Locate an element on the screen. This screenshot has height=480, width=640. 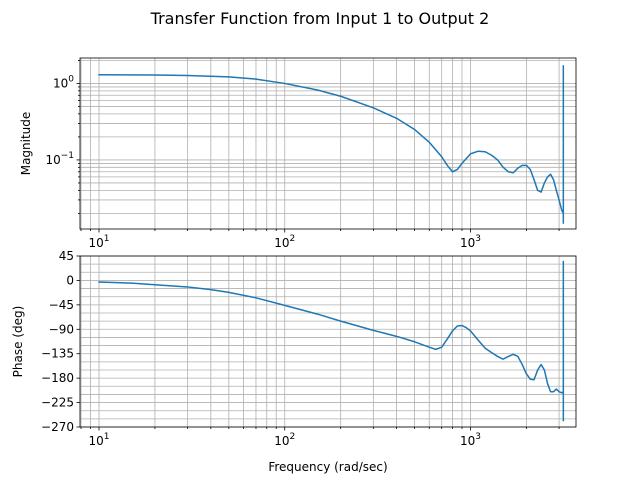
phase-y-axis-label: Phase (deg) is located at coordinates (18, 342).